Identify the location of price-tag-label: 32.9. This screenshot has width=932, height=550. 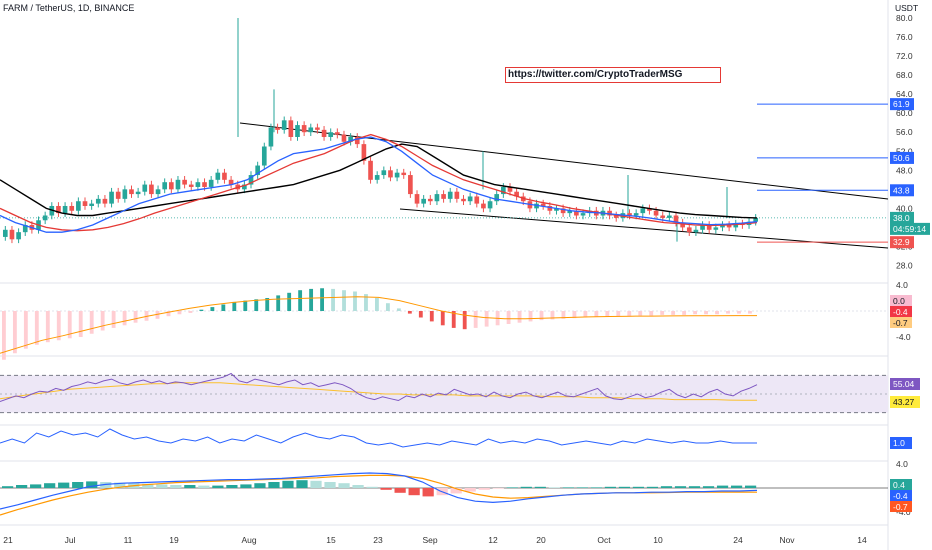
(901, 242).